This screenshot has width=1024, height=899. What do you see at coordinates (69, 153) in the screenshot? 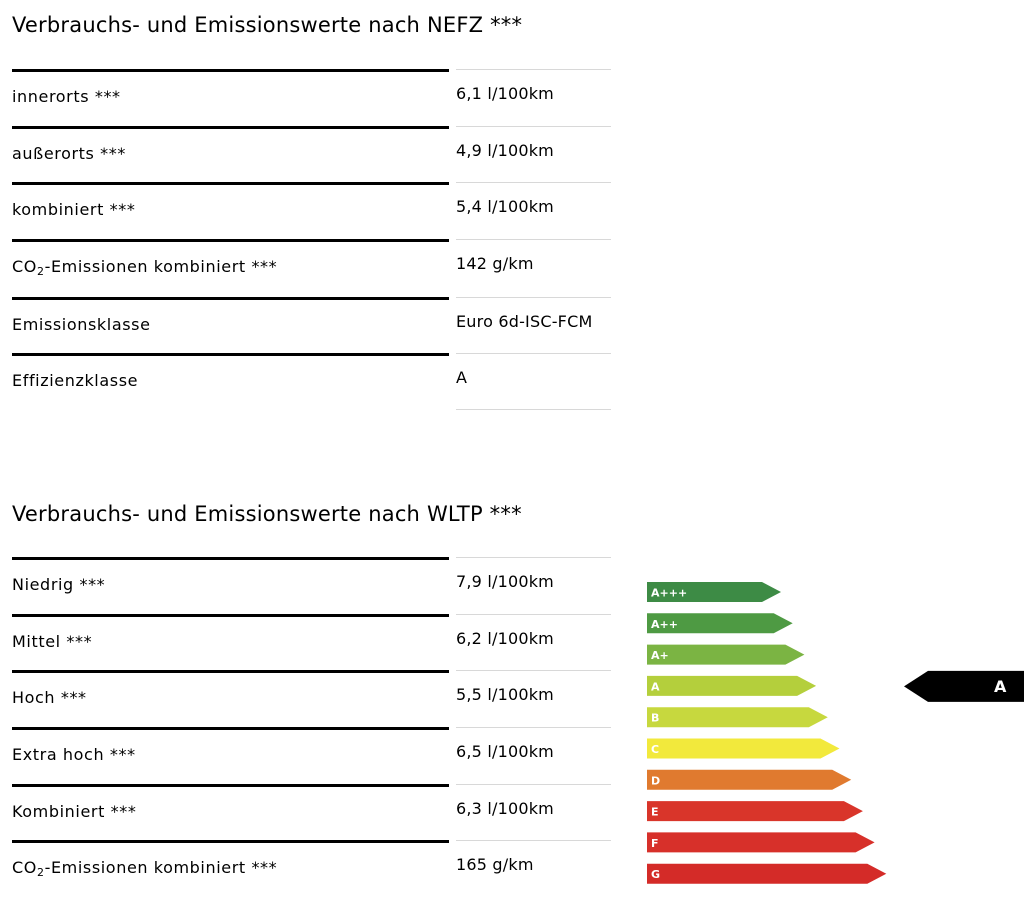
I see `row-label: außerorts ***` at bounding box center [69, 153].